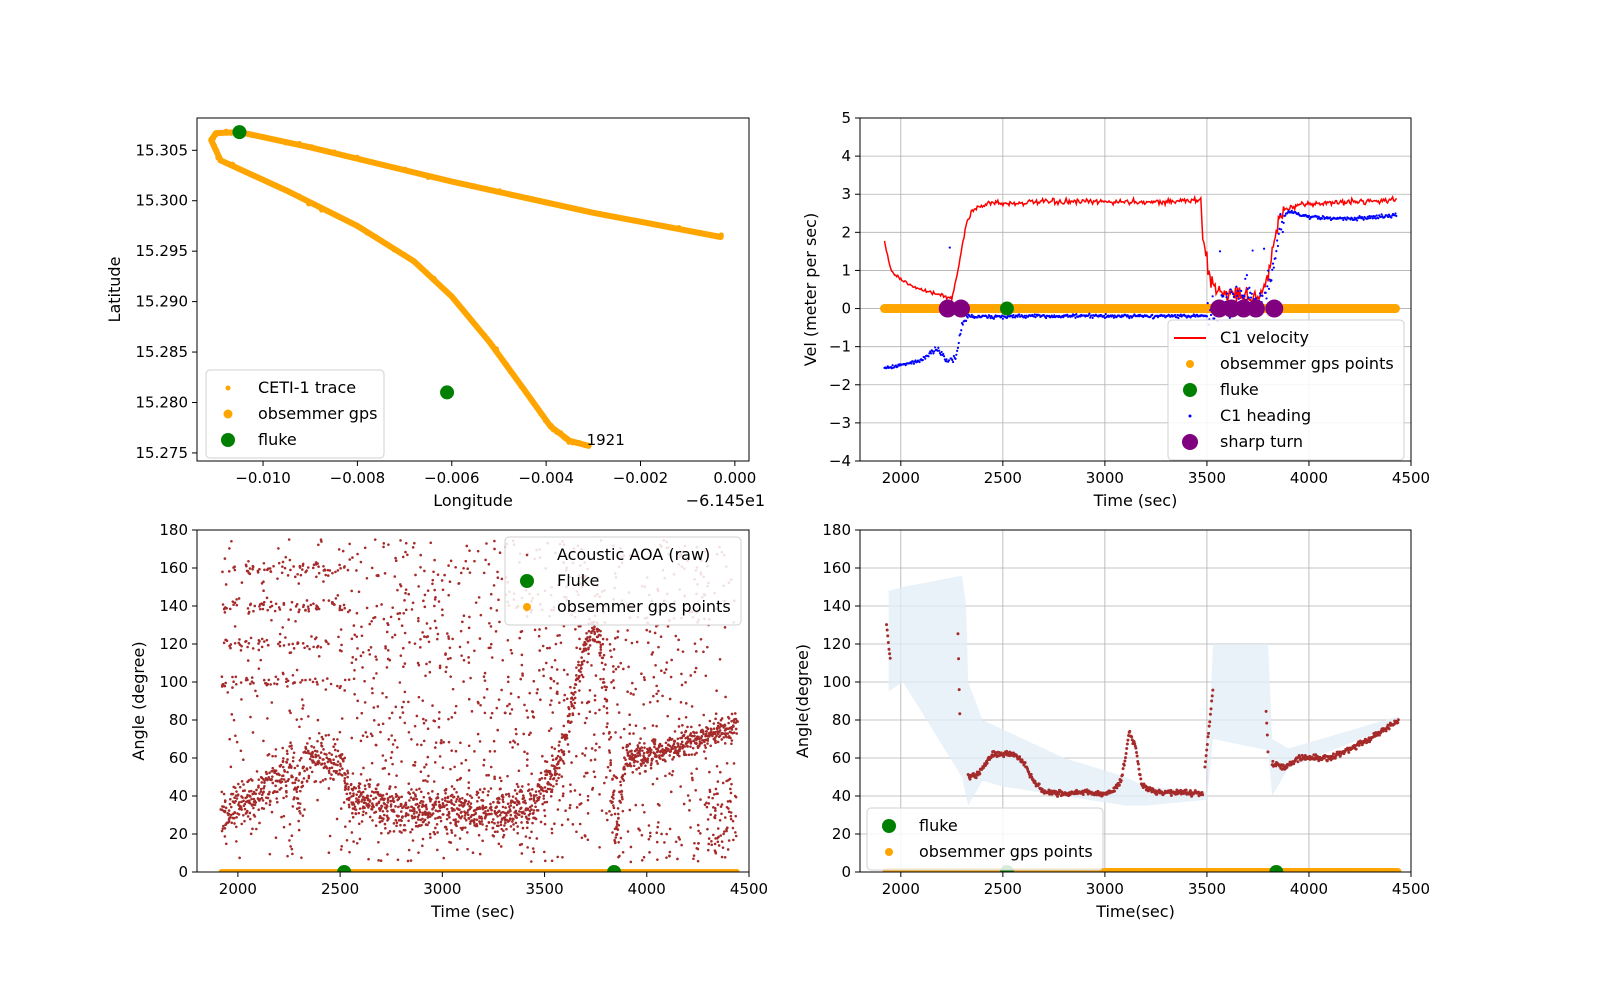  I want to click on annotation-label: 1921, so click(606, 440).